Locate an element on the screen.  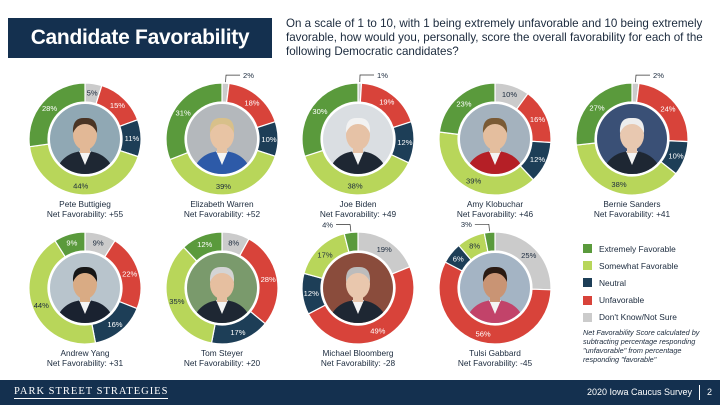
data-label: 3% is located at coordinates (466, 224).